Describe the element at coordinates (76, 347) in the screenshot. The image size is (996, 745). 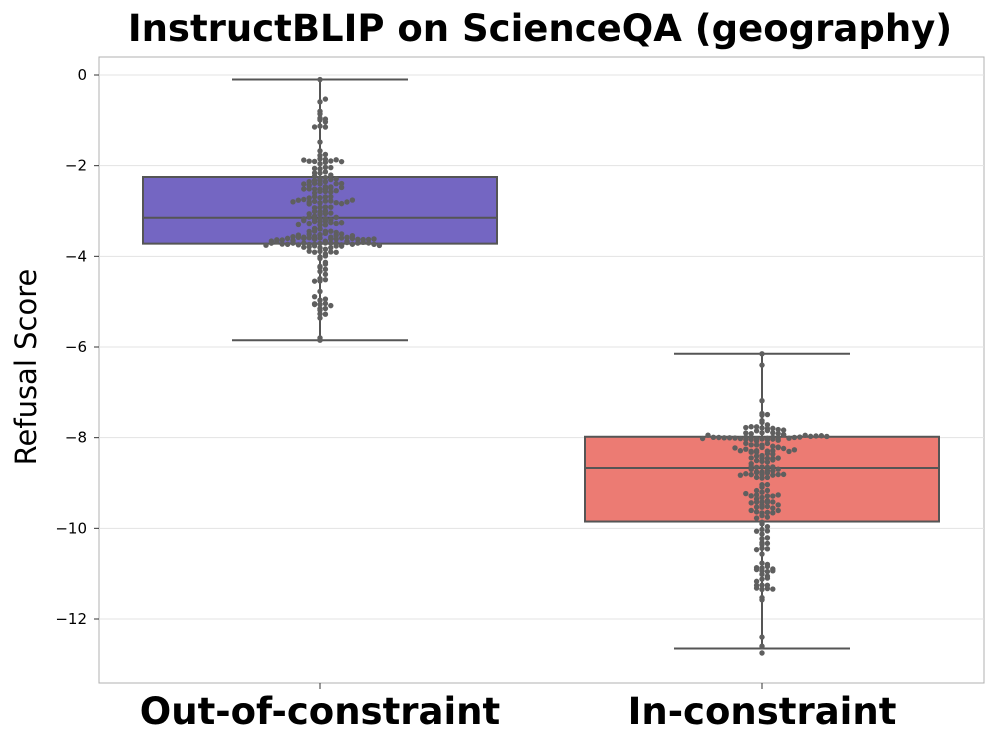
I see `y-tick-label: −6` at that location.